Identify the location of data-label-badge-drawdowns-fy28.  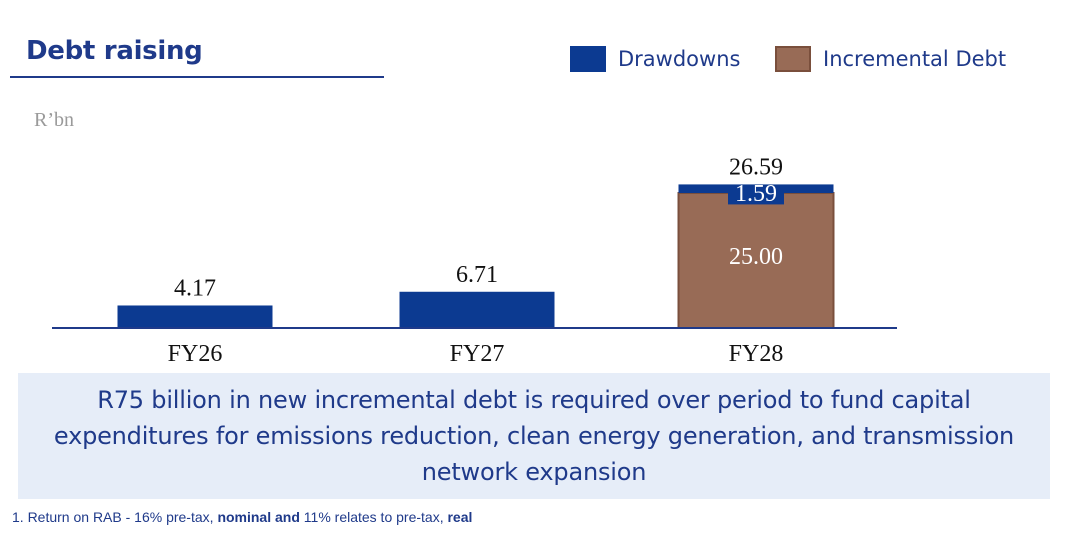
(756, 195).